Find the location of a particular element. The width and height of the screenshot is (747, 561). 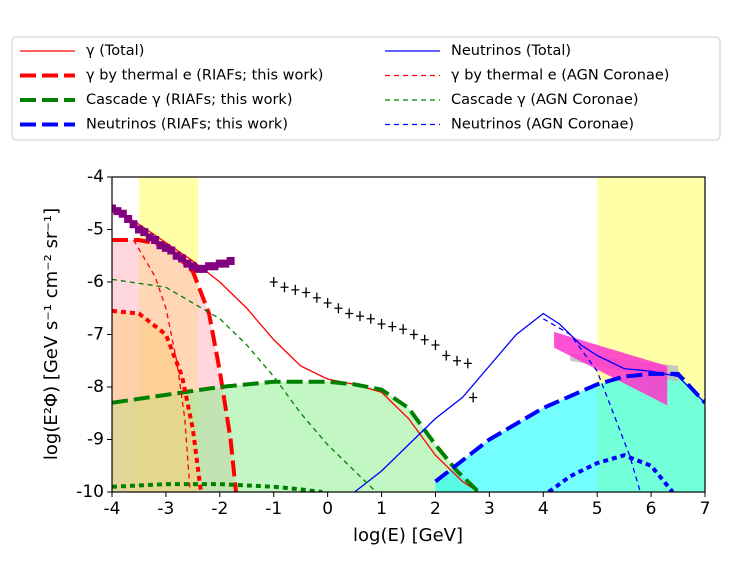

legend-label: γ by thermal e (RIAFs; this work) is located at coordinates (204, 76).